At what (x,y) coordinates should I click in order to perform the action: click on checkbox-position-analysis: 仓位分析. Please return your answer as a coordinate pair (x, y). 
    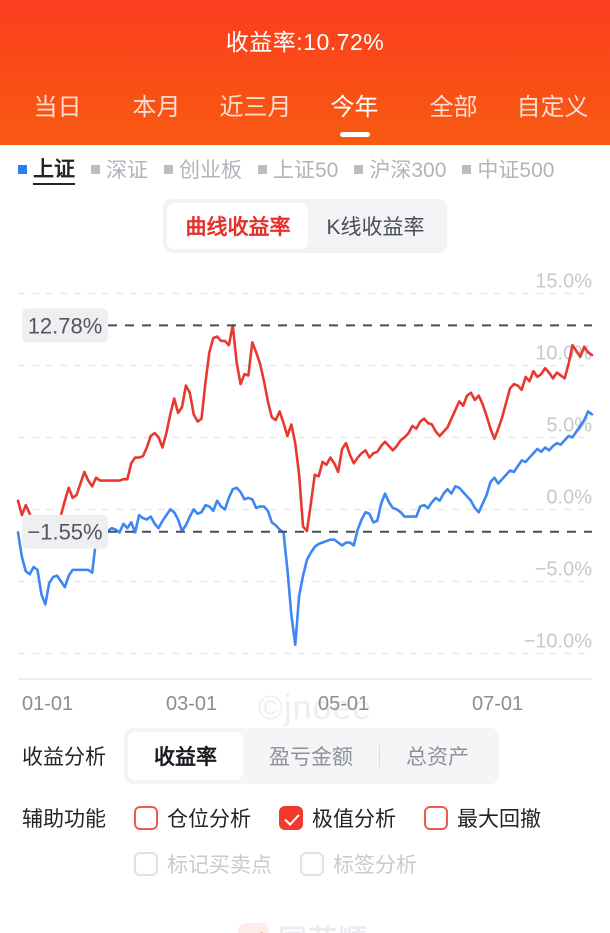
    Looking at the image, I should click on (192, 818).